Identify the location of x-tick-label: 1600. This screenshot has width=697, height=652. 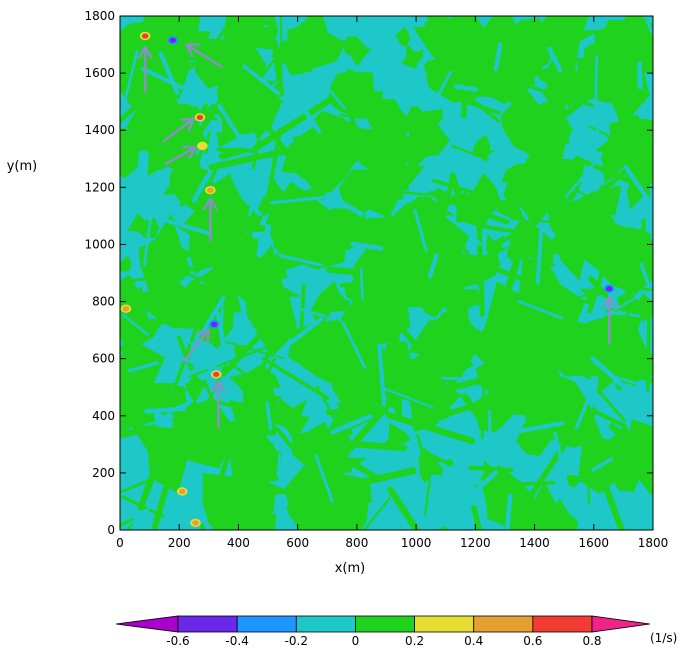
(594, 543).